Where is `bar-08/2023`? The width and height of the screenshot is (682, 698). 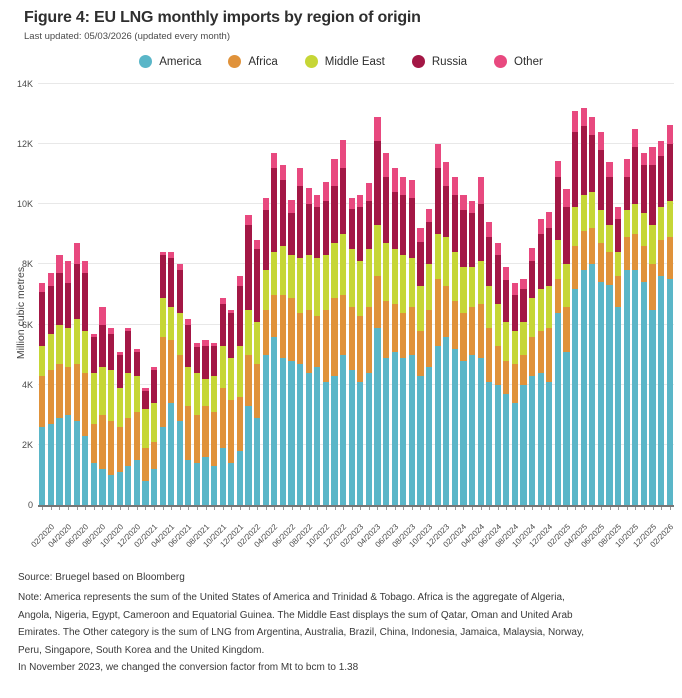 bar-08/2023 is located at coordinates (411, 342).